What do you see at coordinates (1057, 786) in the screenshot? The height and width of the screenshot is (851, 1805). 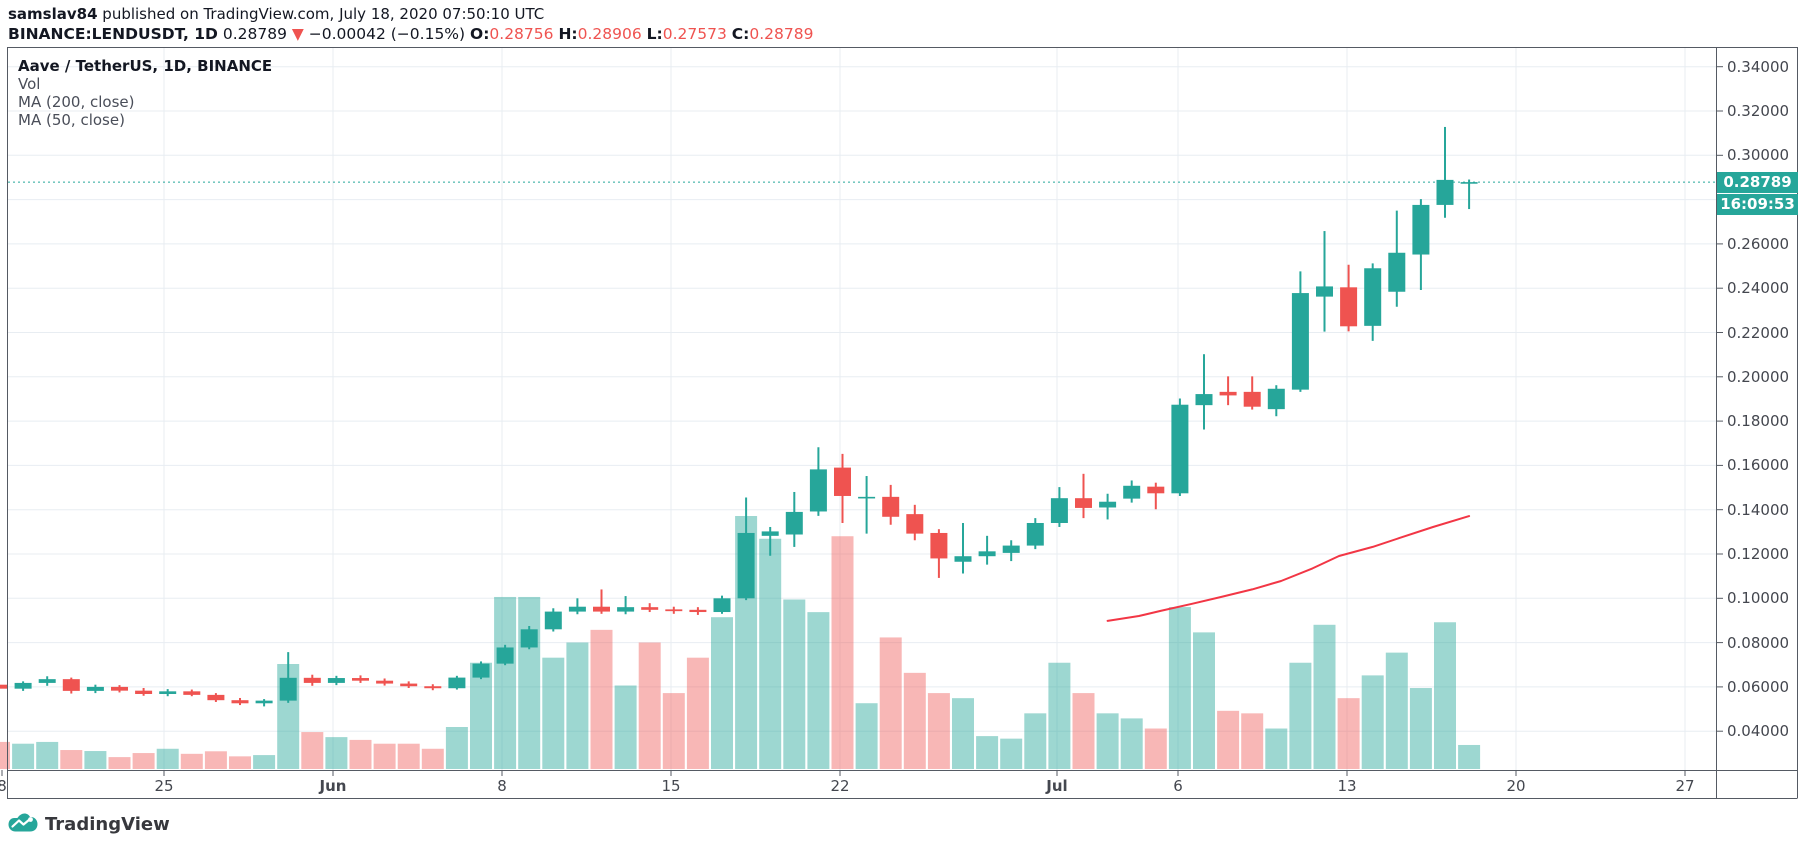 I see `time-axis-label: Jul` at bounding box center [1057, 786].